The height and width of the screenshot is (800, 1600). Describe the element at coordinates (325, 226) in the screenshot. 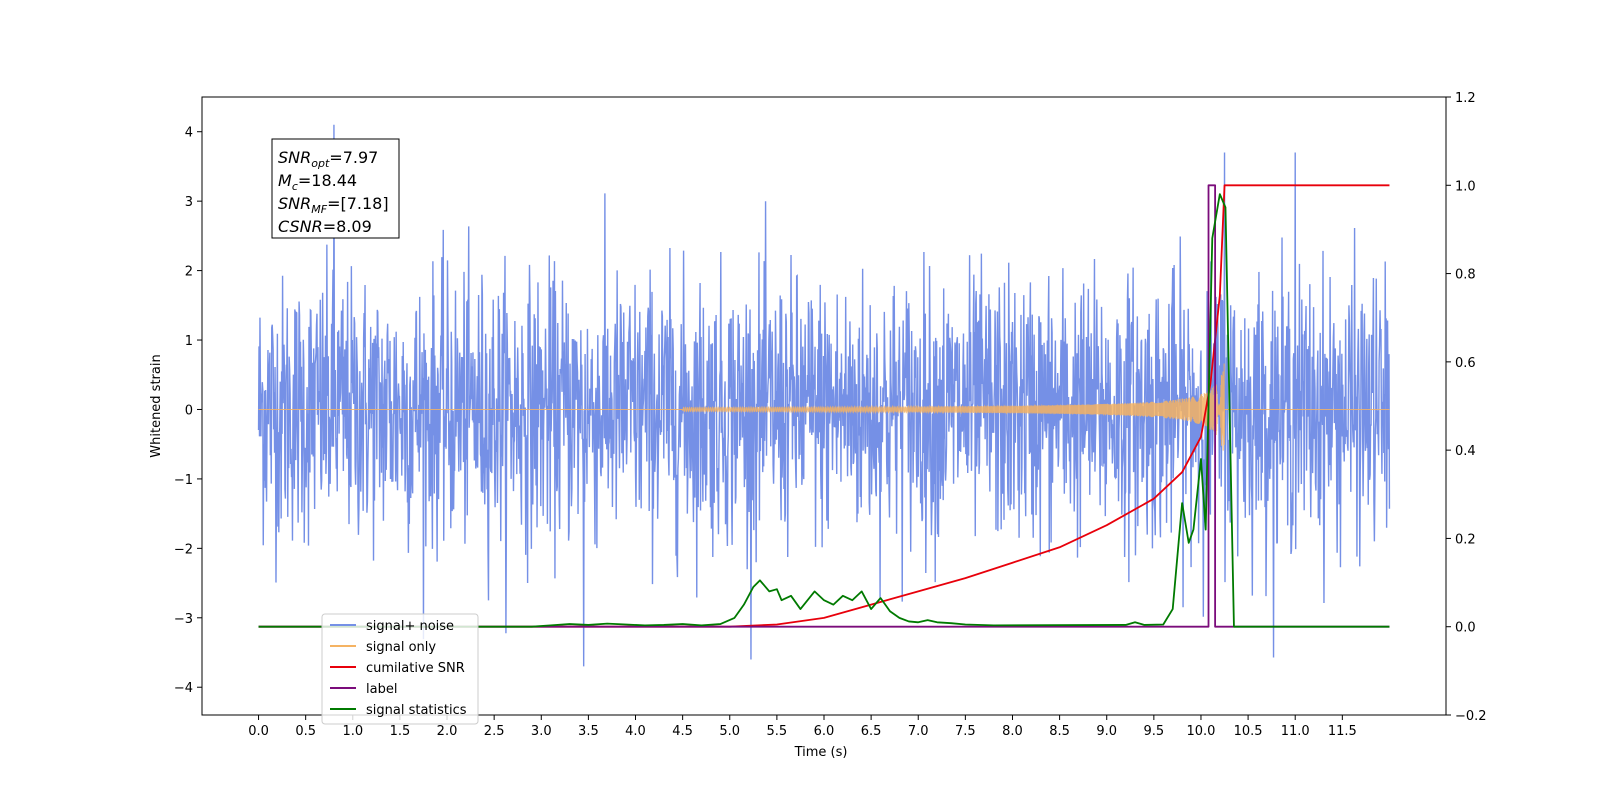

I see `annotation-line: CSNR=8.09` at that location.